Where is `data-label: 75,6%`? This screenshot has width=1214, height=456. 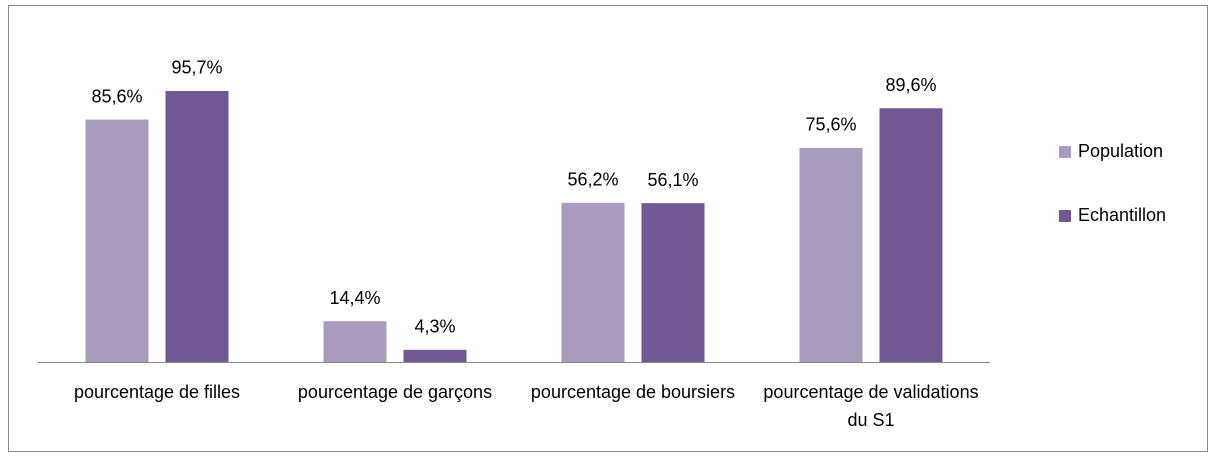
data-label: 75,6% is located at coordinates (830, 125).